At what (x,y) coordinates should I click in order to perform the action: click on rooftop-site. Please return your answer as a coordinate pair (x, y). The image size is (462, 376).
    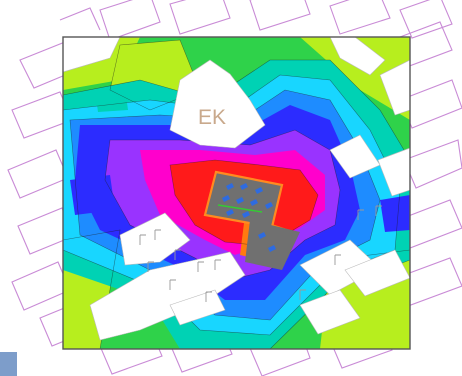
    Looking at the image, I should click on (251, 220).